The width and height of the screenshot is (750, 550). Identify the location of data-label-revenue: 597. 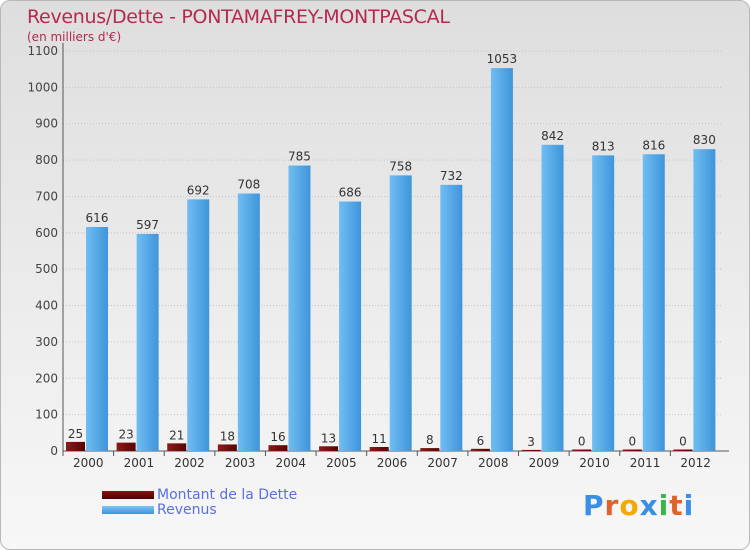
(147, 225).